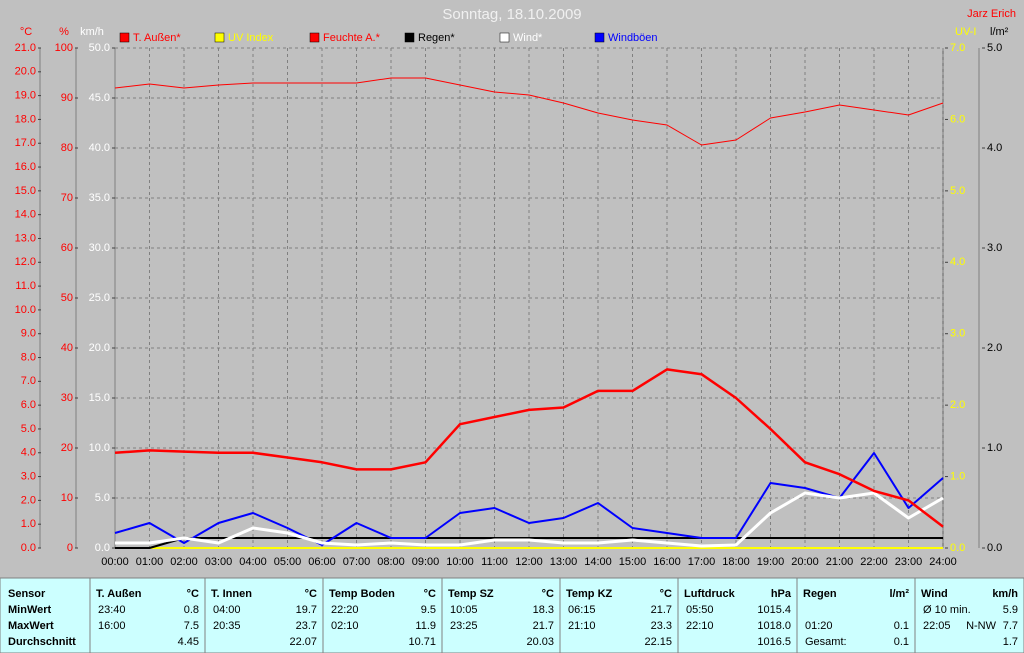 The width and height of the screenshot is (1024, 653). What do you see at coordinates (28, 476) in the screenshot?
I see `y-tick-label: 3.0` at bounding box center [28, 476].